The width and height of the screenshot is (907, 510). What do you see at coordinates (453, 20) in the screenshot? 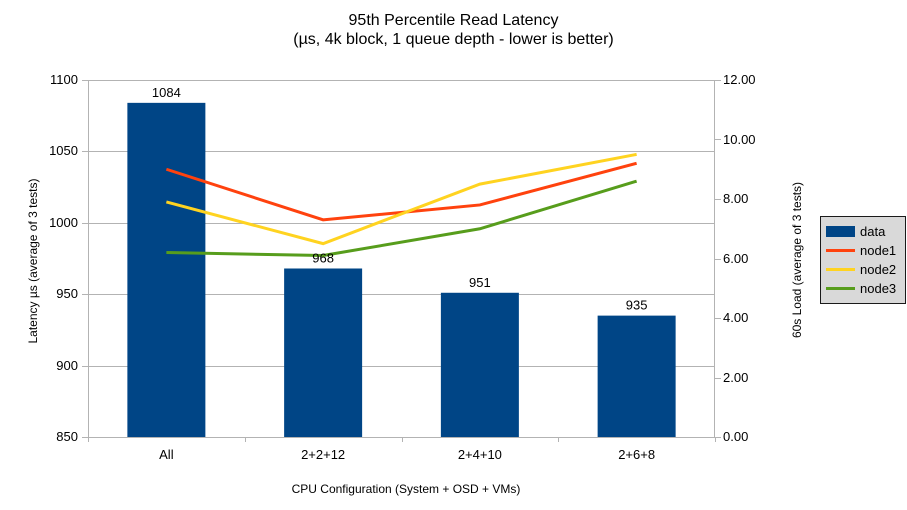
I see `chart-title: 95th Percentile Read Latency` at bounding box center [453, 20].